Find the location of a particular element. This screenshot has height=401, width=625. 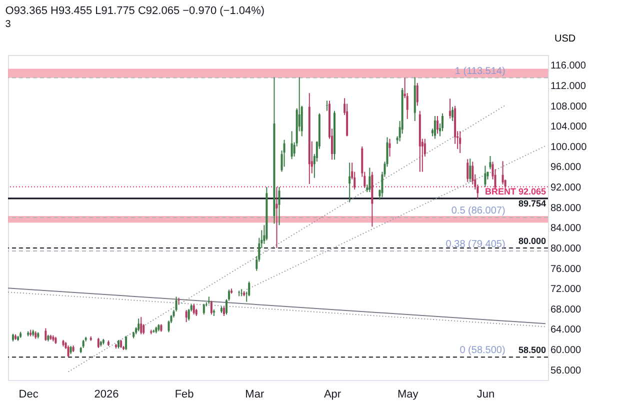

y-tick-label: 92.000 is located at coordinates (566, 188).